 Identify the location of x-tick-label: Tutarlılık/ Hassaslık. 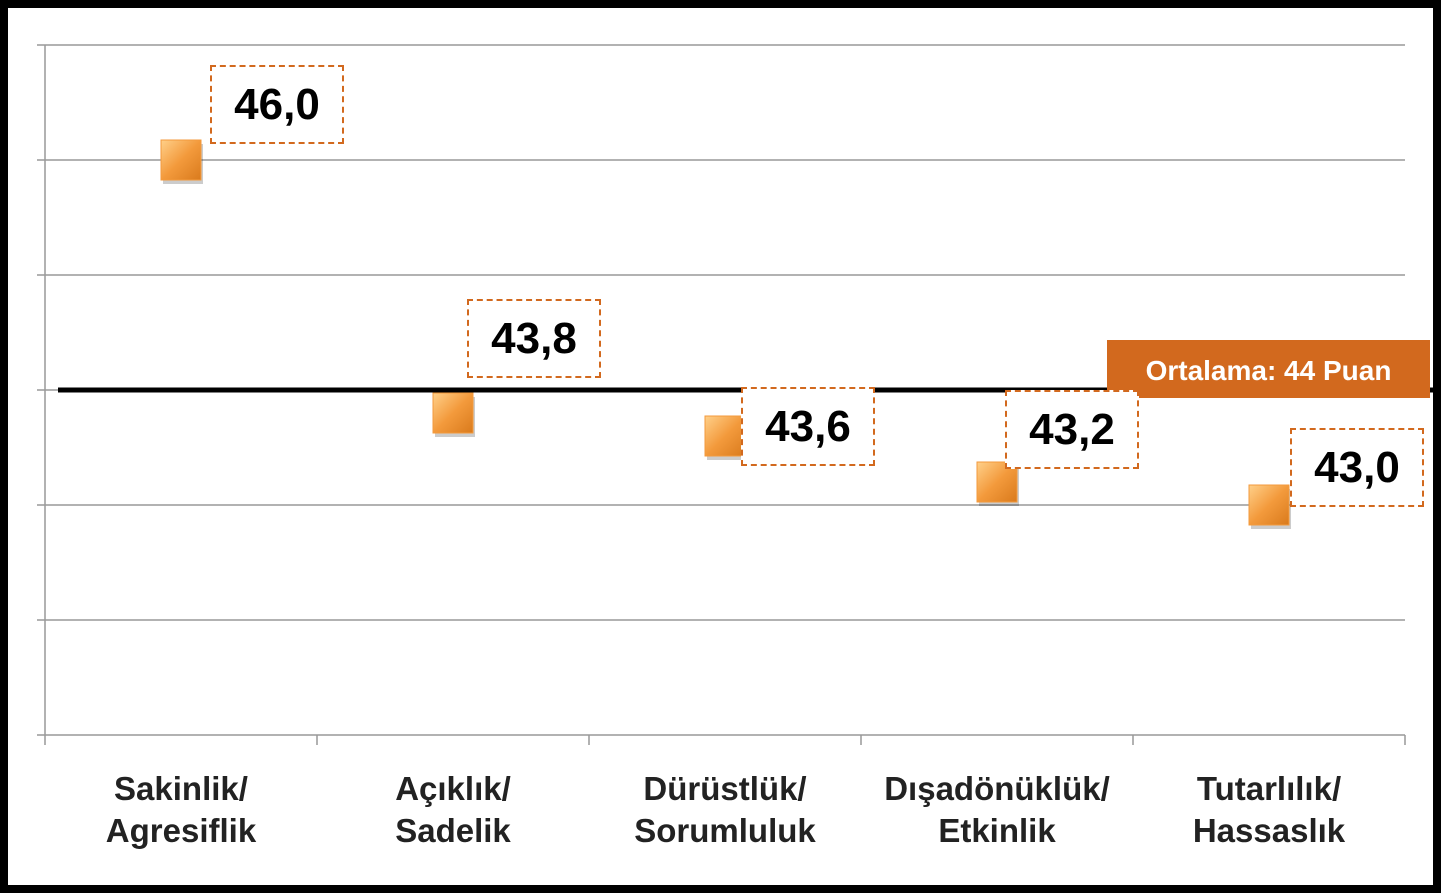
(1269, 809).